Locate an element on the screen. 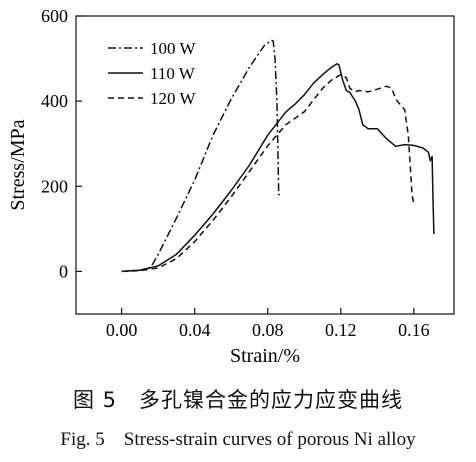  y-tick-label: 0 is located at coordinates (63, 271).